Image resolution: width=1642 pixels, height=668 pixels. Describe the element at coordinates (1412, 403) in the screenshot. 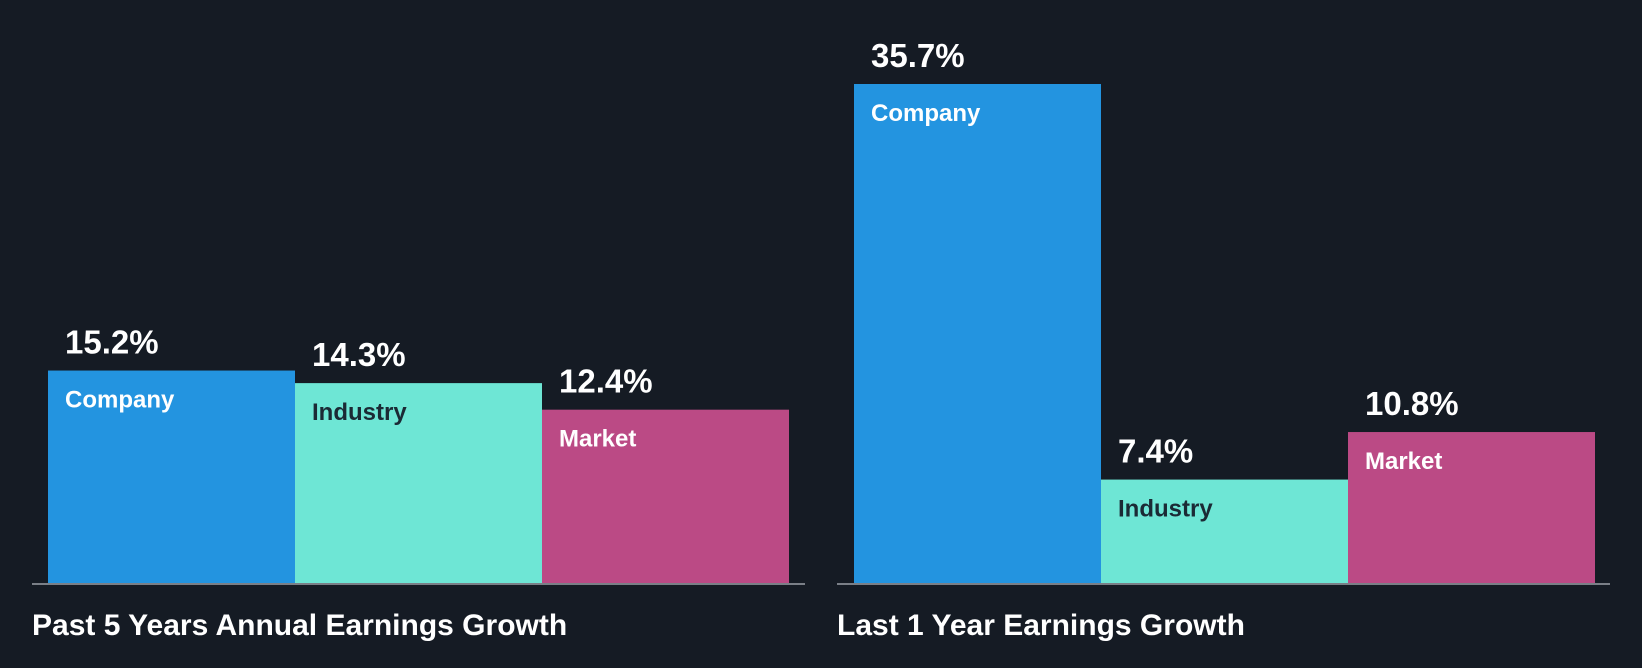

I see `value-label-last-1-year-market: 10.8%` at that location.